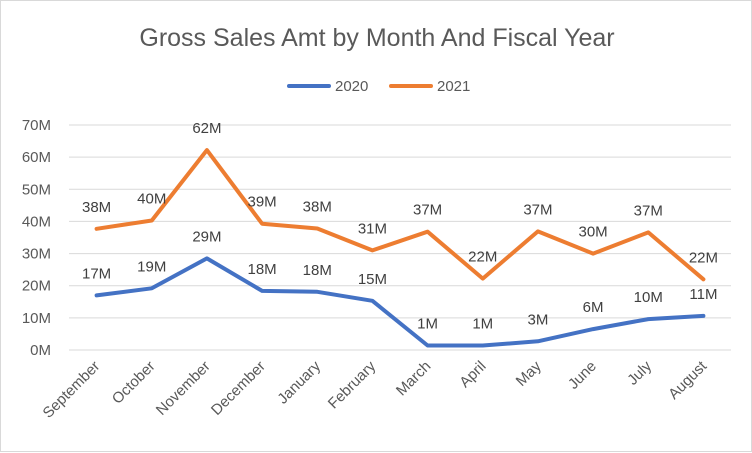 This screenshot has width=752, height=453. What do you see at coordinates (351, 86) in the screenshot?
I see `legend-label-2020: 2020` at bounding box center [351, 86].